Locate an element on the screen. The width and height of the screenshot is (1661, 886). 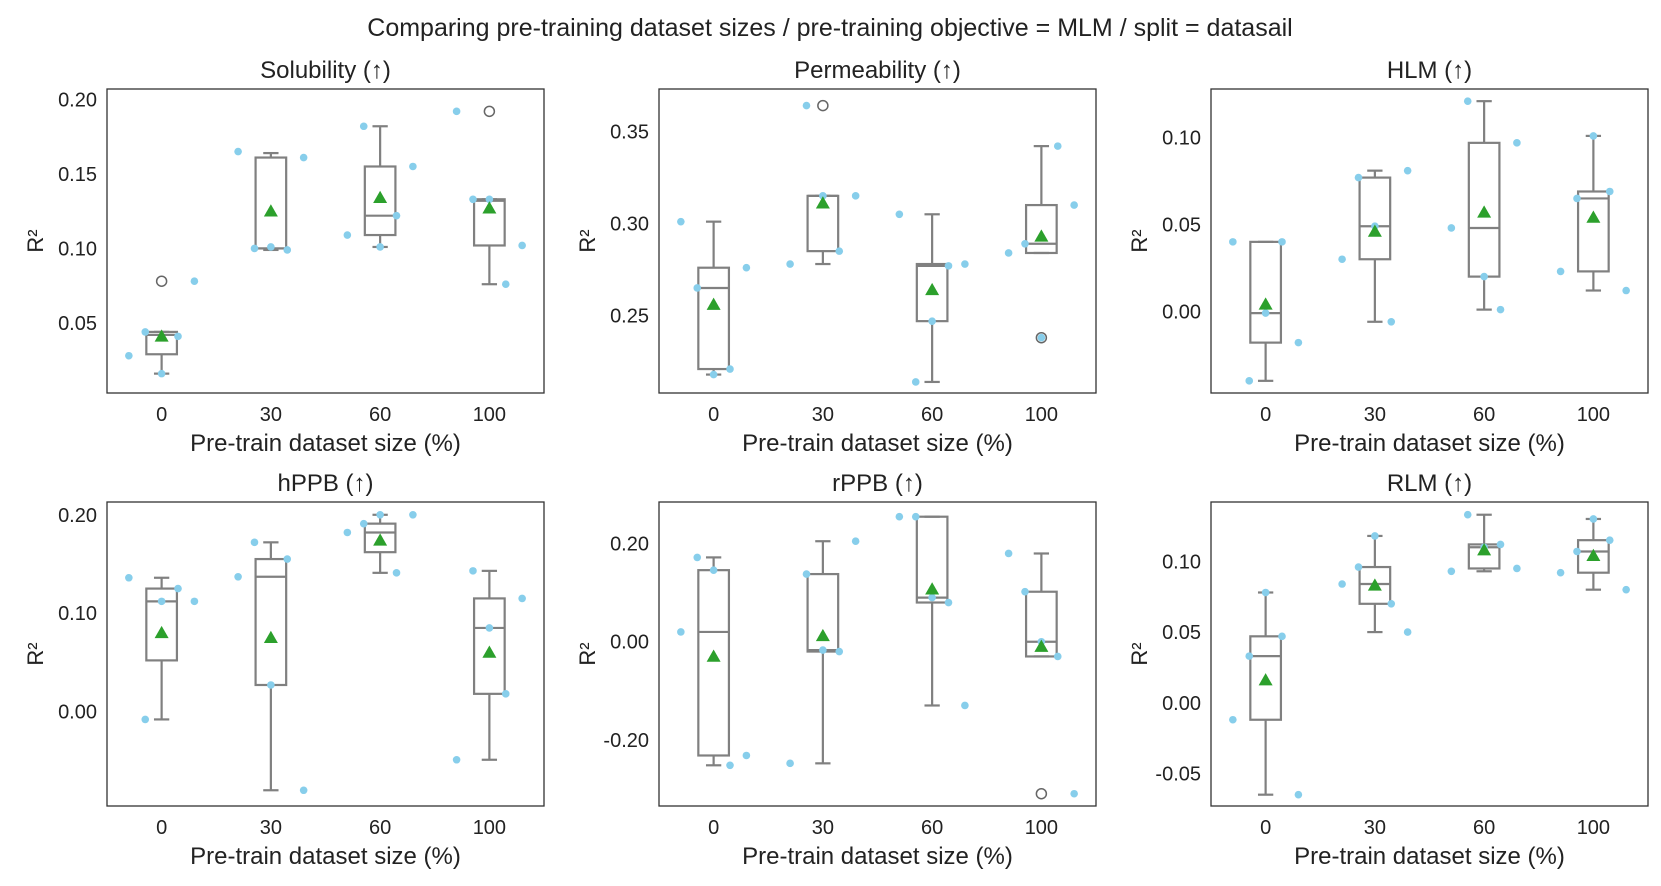
panel-title: Permeability (↑) is located at coordinates (877, 70).